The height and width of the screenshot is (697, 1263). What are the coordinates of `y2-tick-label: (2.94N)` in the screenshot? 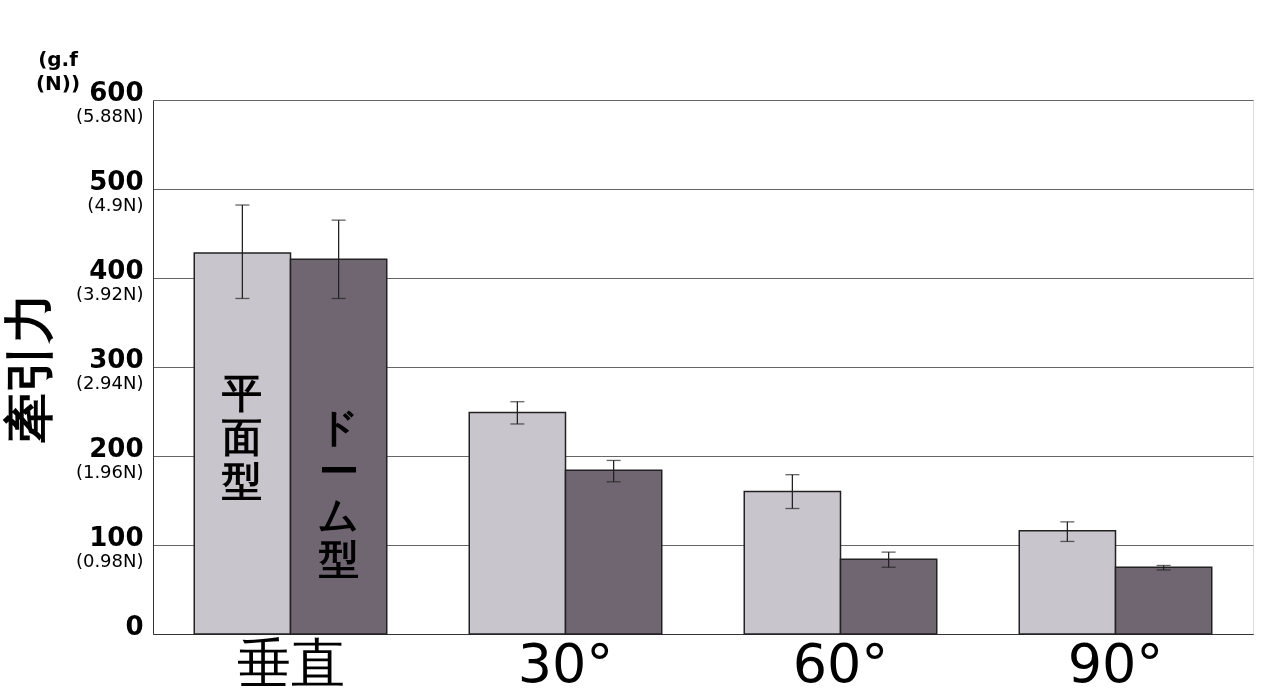 It's located at (109, 382).